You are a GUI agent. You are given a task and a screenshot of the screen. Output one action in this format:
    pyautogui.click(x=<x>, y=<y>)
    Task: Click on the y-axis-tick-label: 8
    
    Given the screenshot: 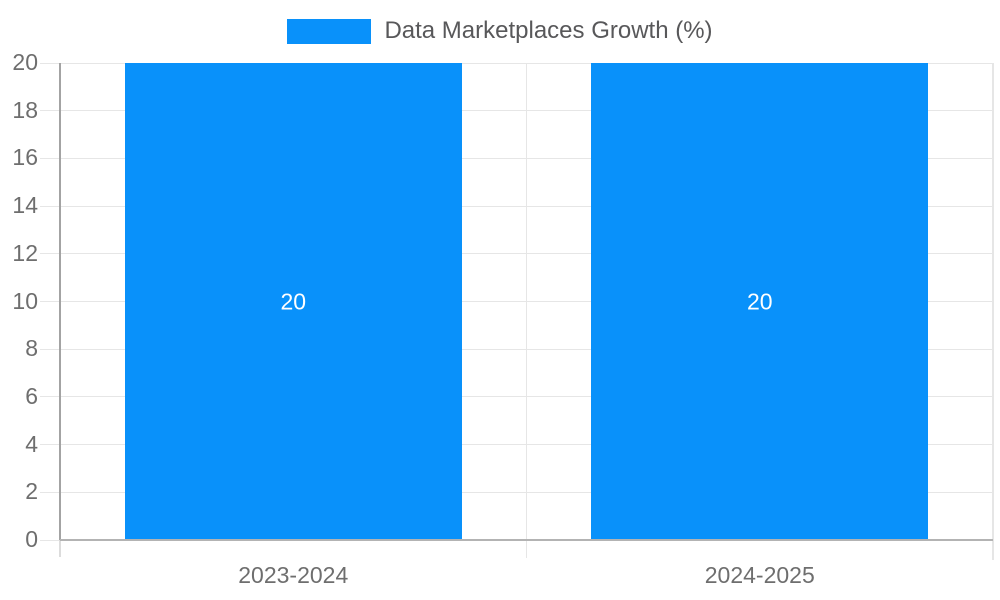 What is the action you would take?
    pyautogui.click(x=31, y=348)
    